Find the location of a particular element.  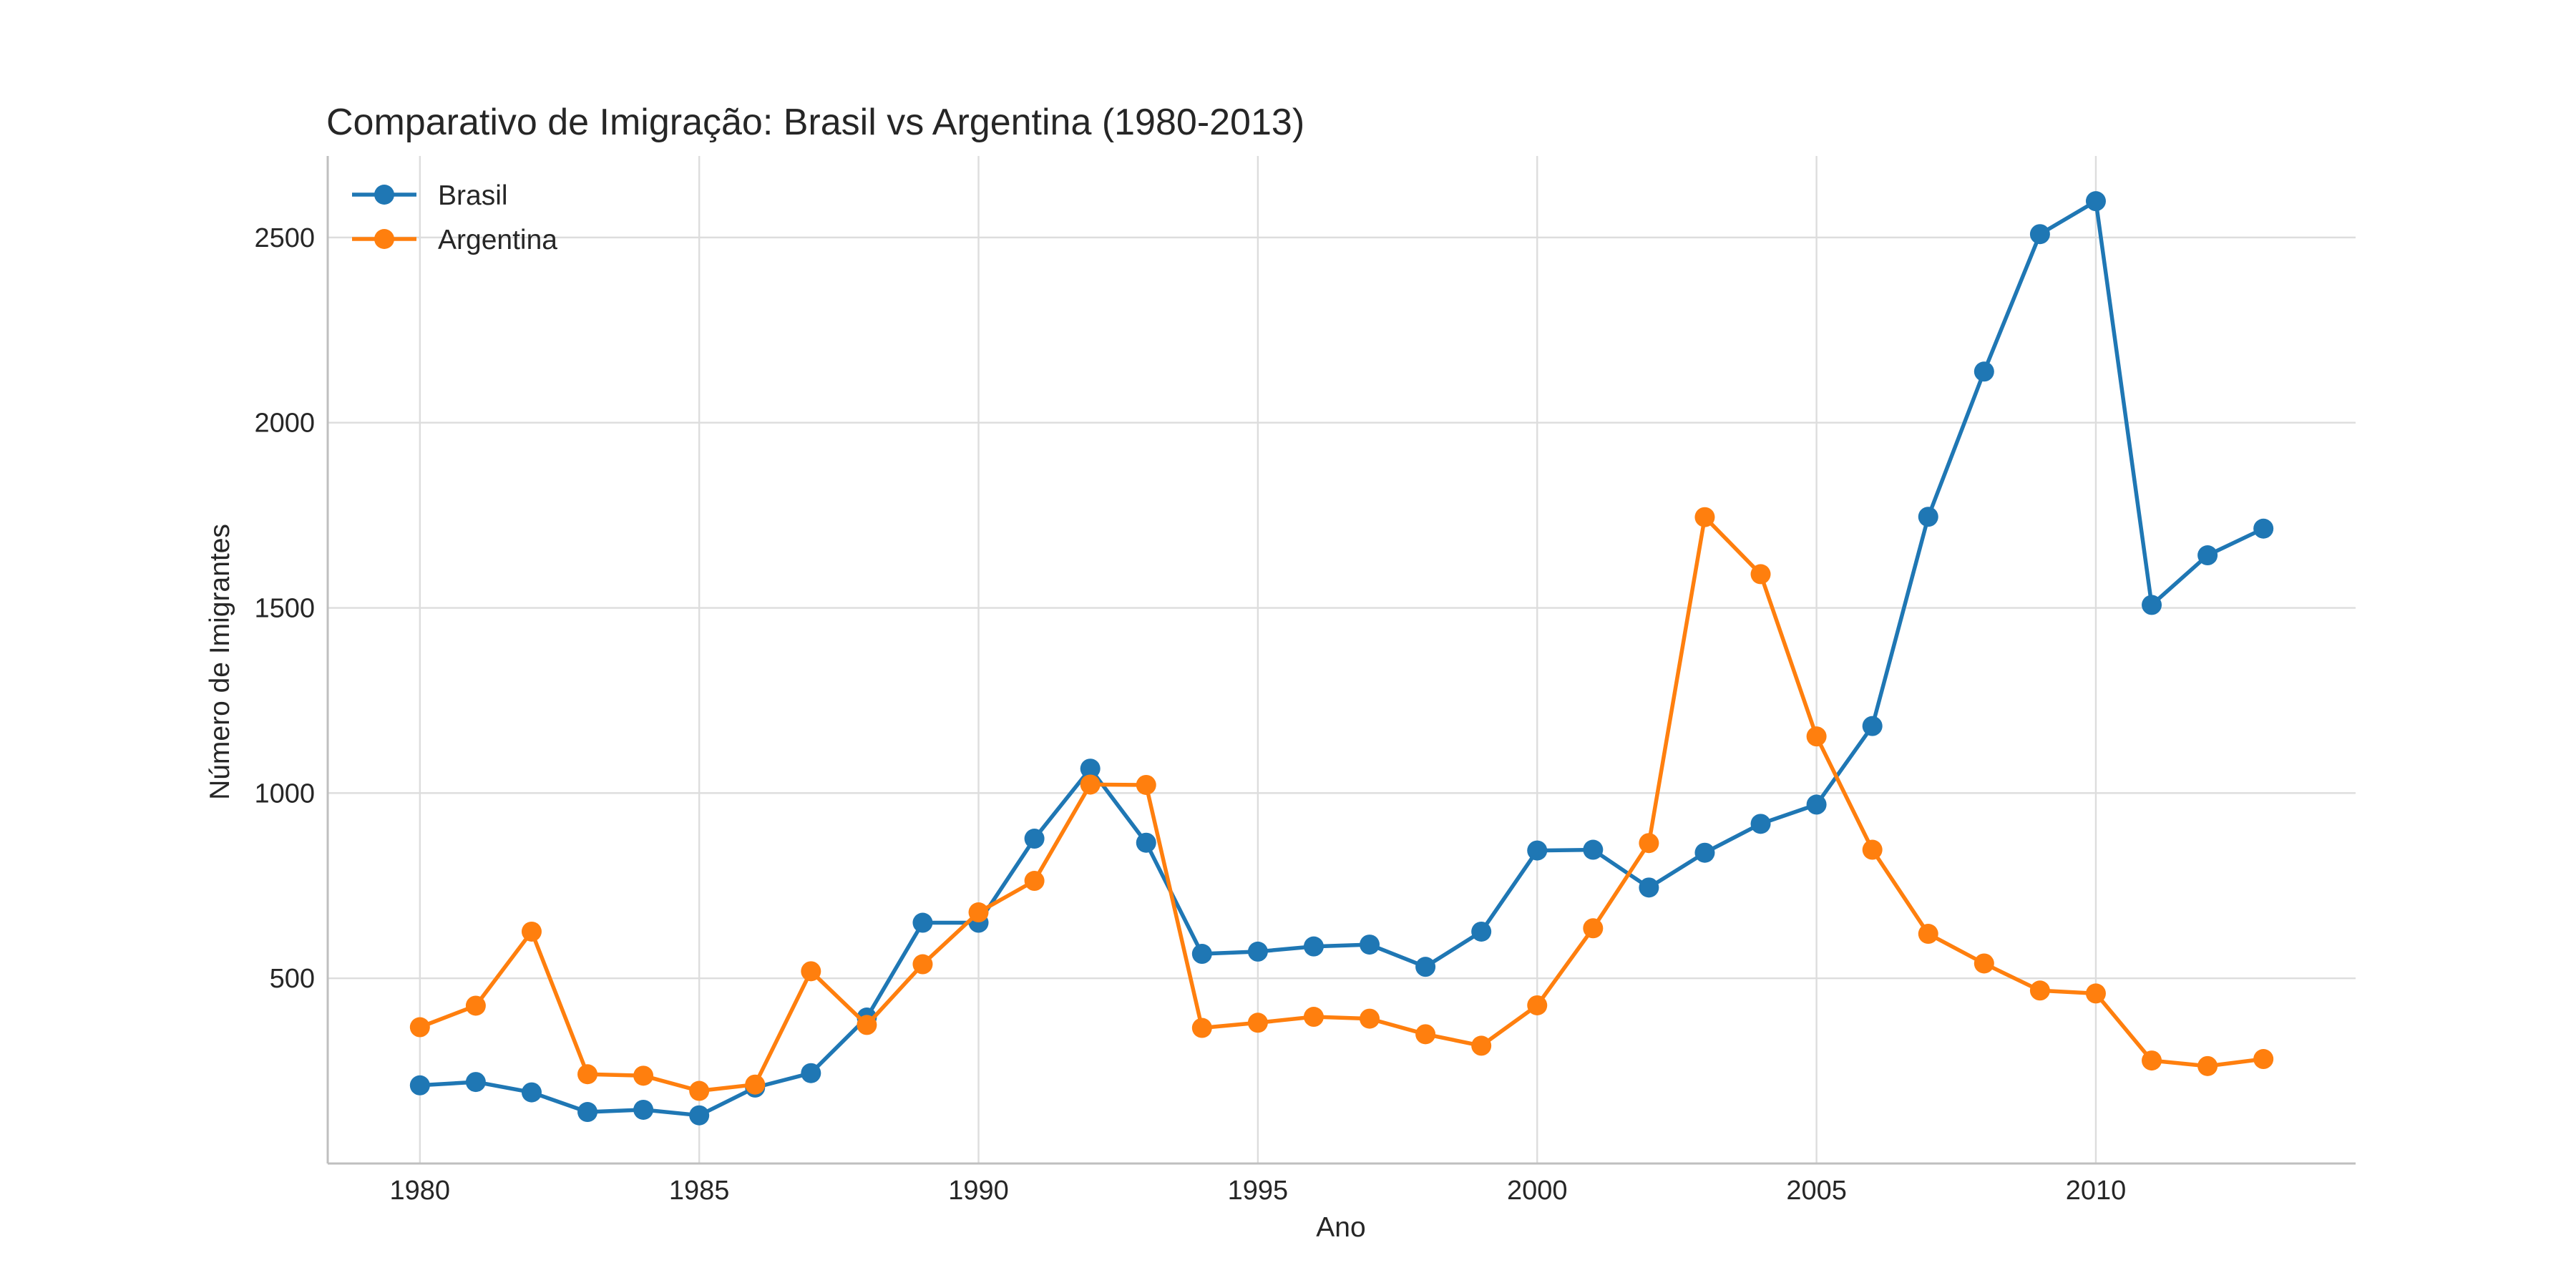

legend-item-brasil: Brasil is located at coordinates (430, 195).